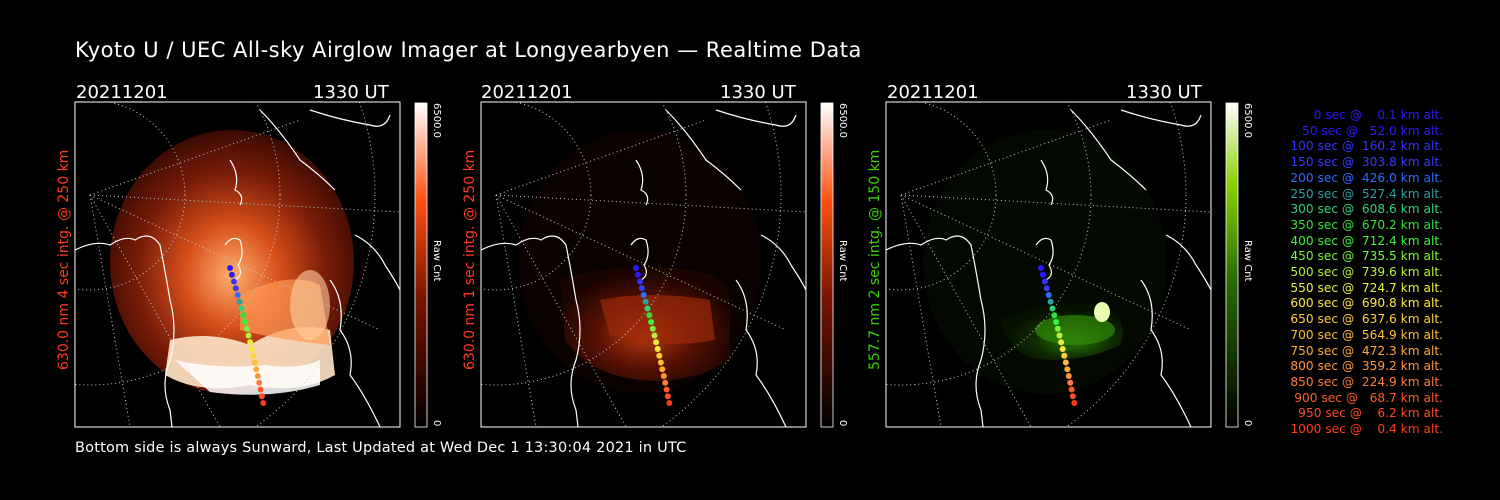 The image size is (1500, 500). Describe the element at coordinates (758, 92) in the screenshot. I see `panel2-time: 1330 UT` at that location.